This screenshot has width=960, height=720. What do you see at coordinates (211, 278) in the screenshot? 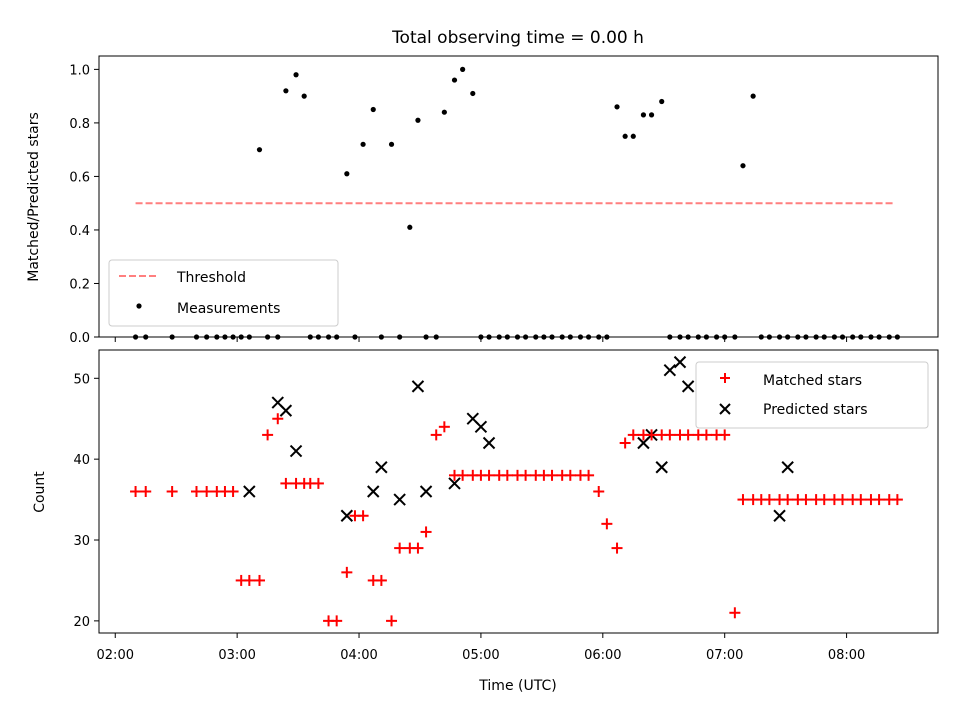
I see `threshold-legend-label: Threshold` at bounding box center [211, 278].